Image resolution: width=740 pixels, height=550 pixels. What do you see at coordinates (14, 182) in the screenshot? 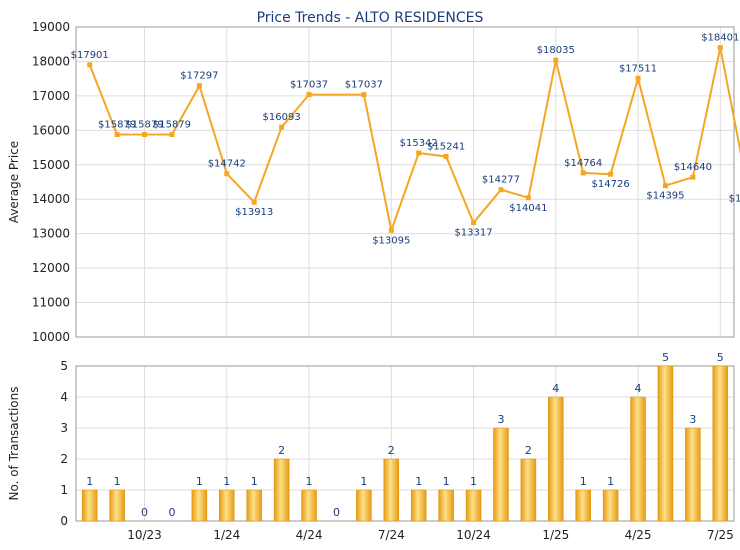
I see `price-y-axis-label: Average Price` at bounding box center [14, 182].